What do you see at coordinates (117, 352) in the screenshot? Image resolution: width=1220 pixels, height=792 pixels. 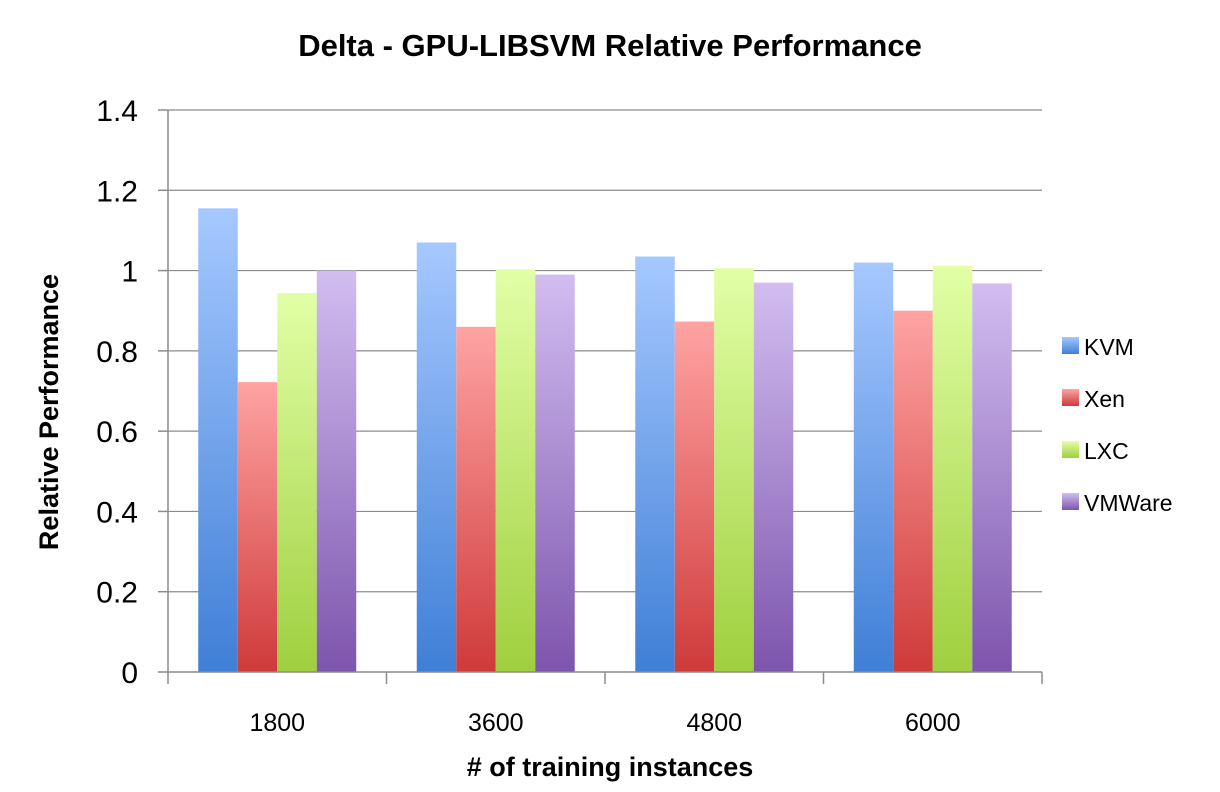 I see `y-tick-label: 0.8` at bounding box center [117, 352].